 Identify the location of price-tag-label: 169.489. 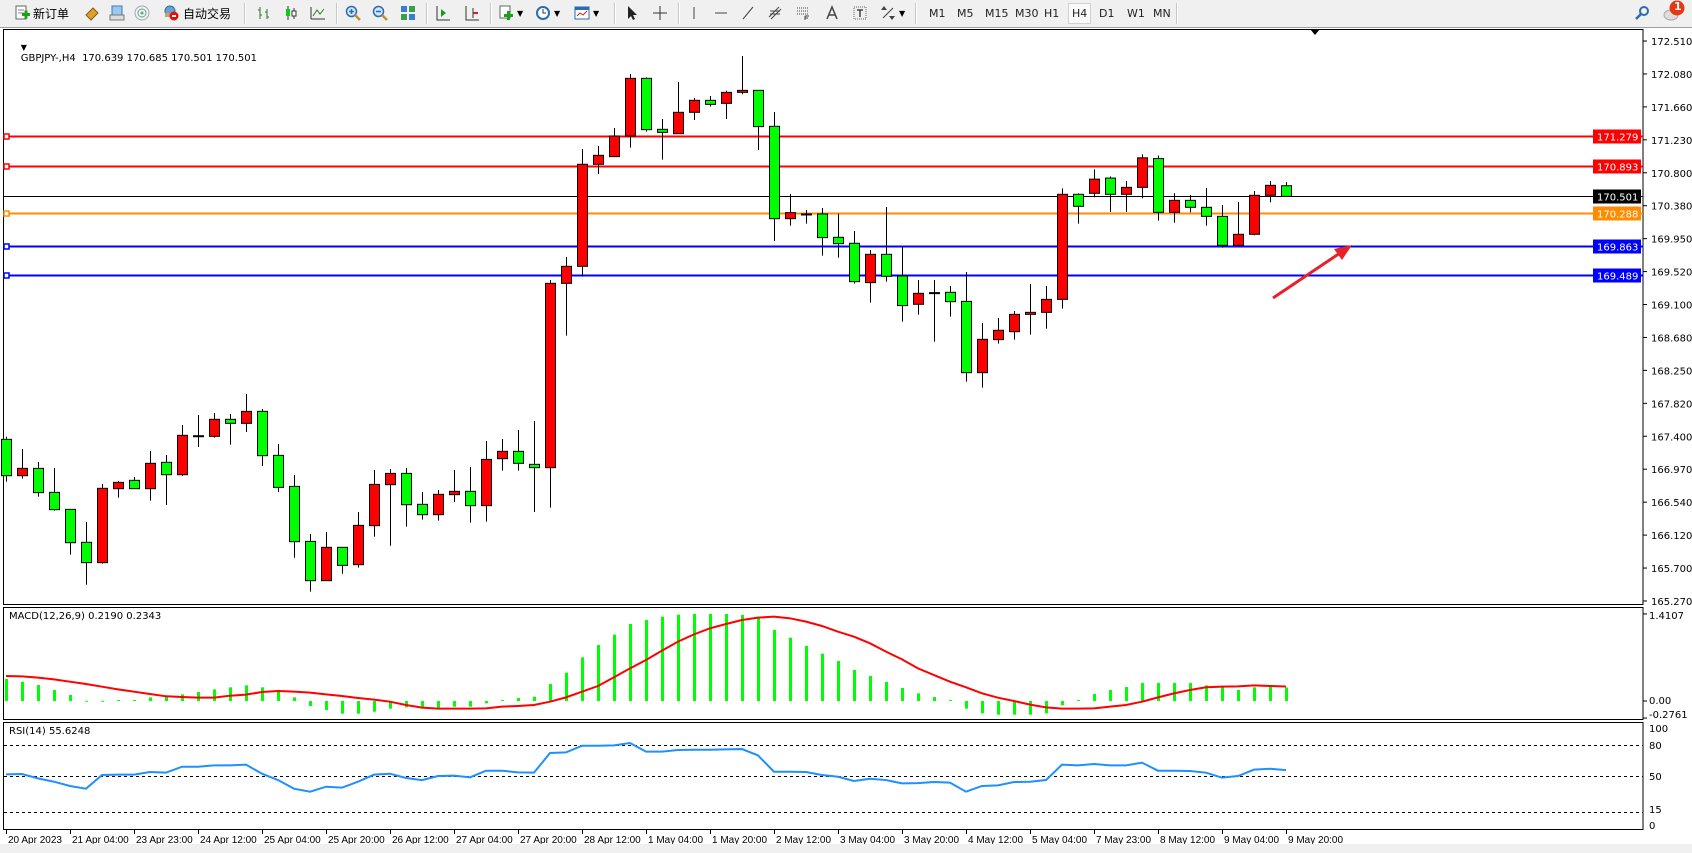
(1617, 277).